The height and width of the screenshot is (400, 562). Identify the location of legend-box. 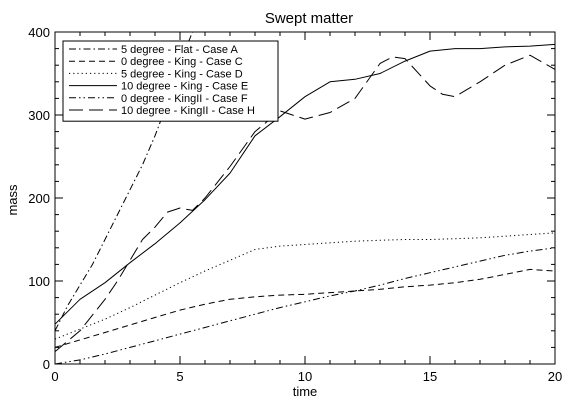
(170, 81).